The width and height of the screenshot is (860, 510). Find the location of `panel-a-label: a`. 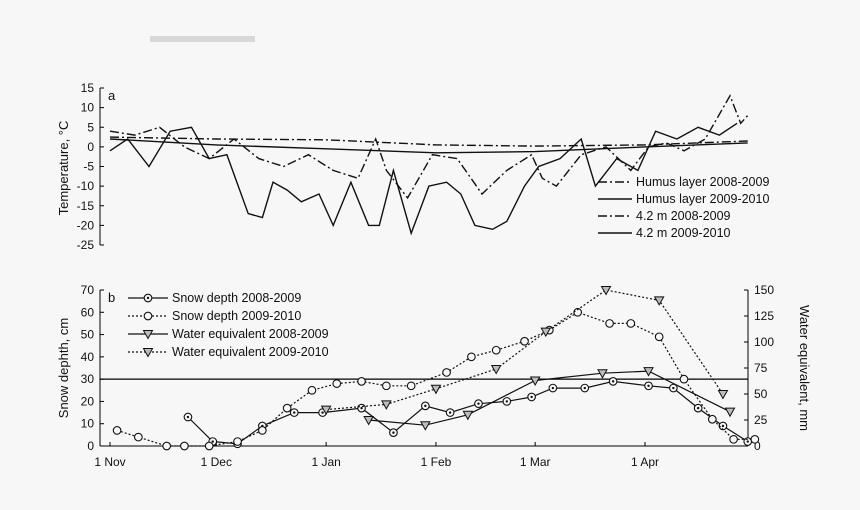

panel-a-label: a is located at coordinates (112, 95).